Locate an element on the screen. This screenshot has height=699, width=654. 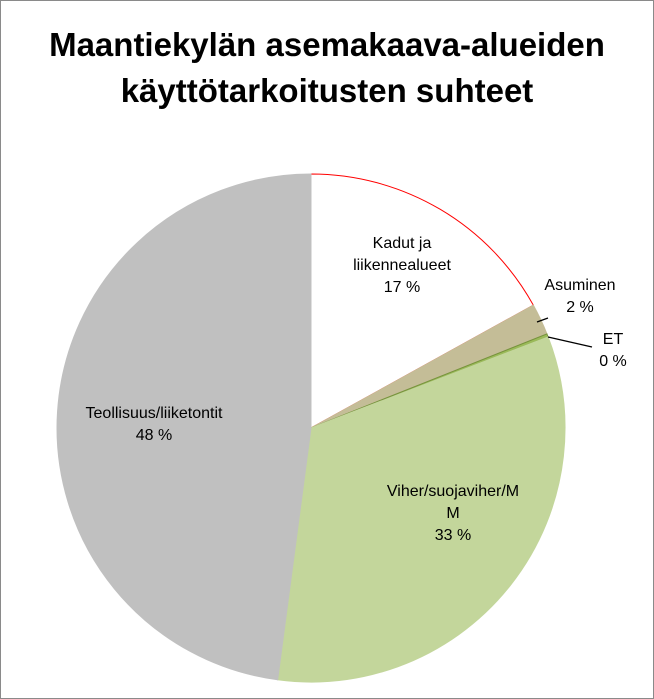
chart-title-line-1: Maantiekylän asemakaava-alueiden is located at coordinates (327, 44).